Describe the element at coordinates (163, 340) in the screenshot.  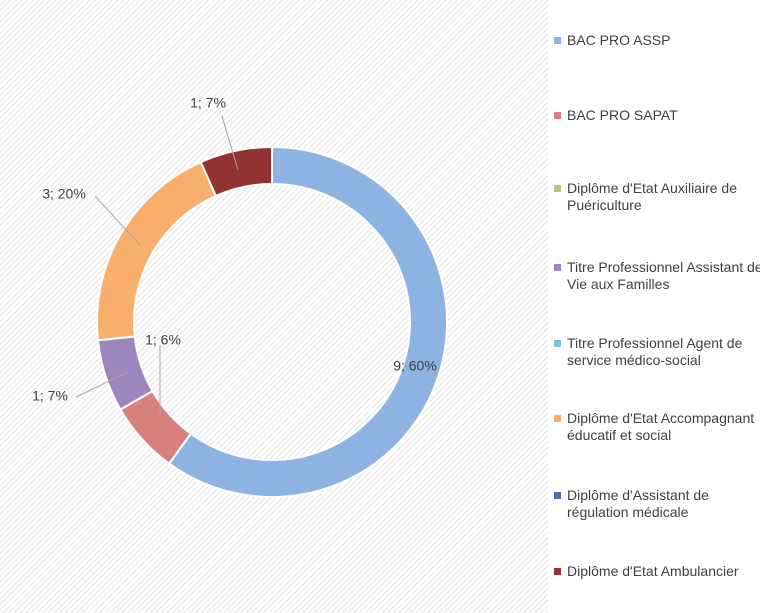
I see `data-label: 1; 6%` at that location.